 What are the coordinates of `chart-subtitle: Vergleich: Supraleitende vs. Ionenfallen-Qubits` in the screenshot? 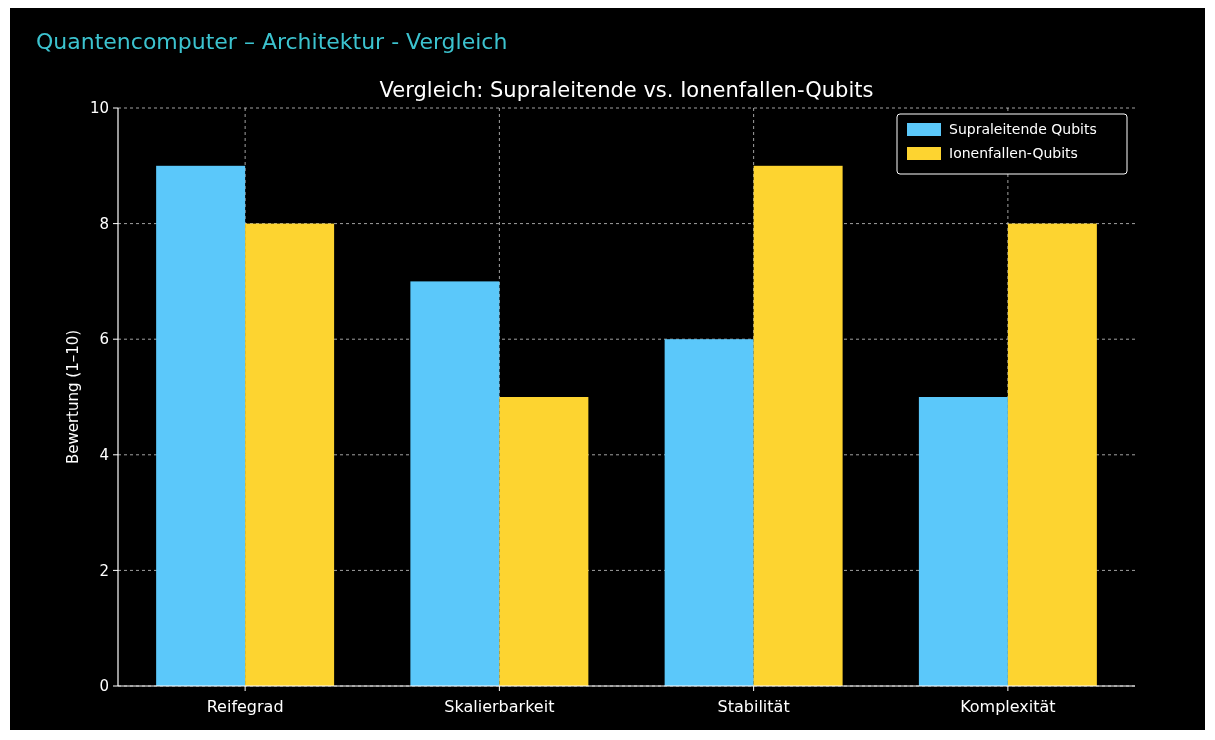 It's located at (626, 90).